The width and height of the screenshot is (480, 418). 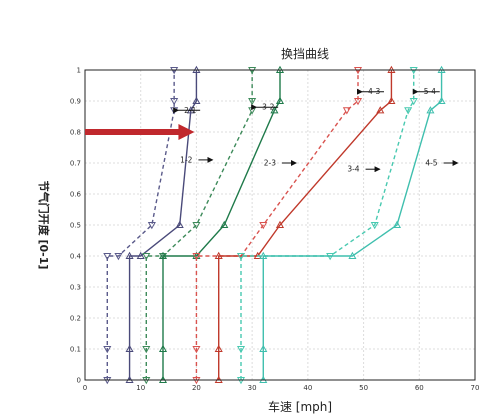 I want to click on x-tick-label: 30, so click(x=252, y=388).